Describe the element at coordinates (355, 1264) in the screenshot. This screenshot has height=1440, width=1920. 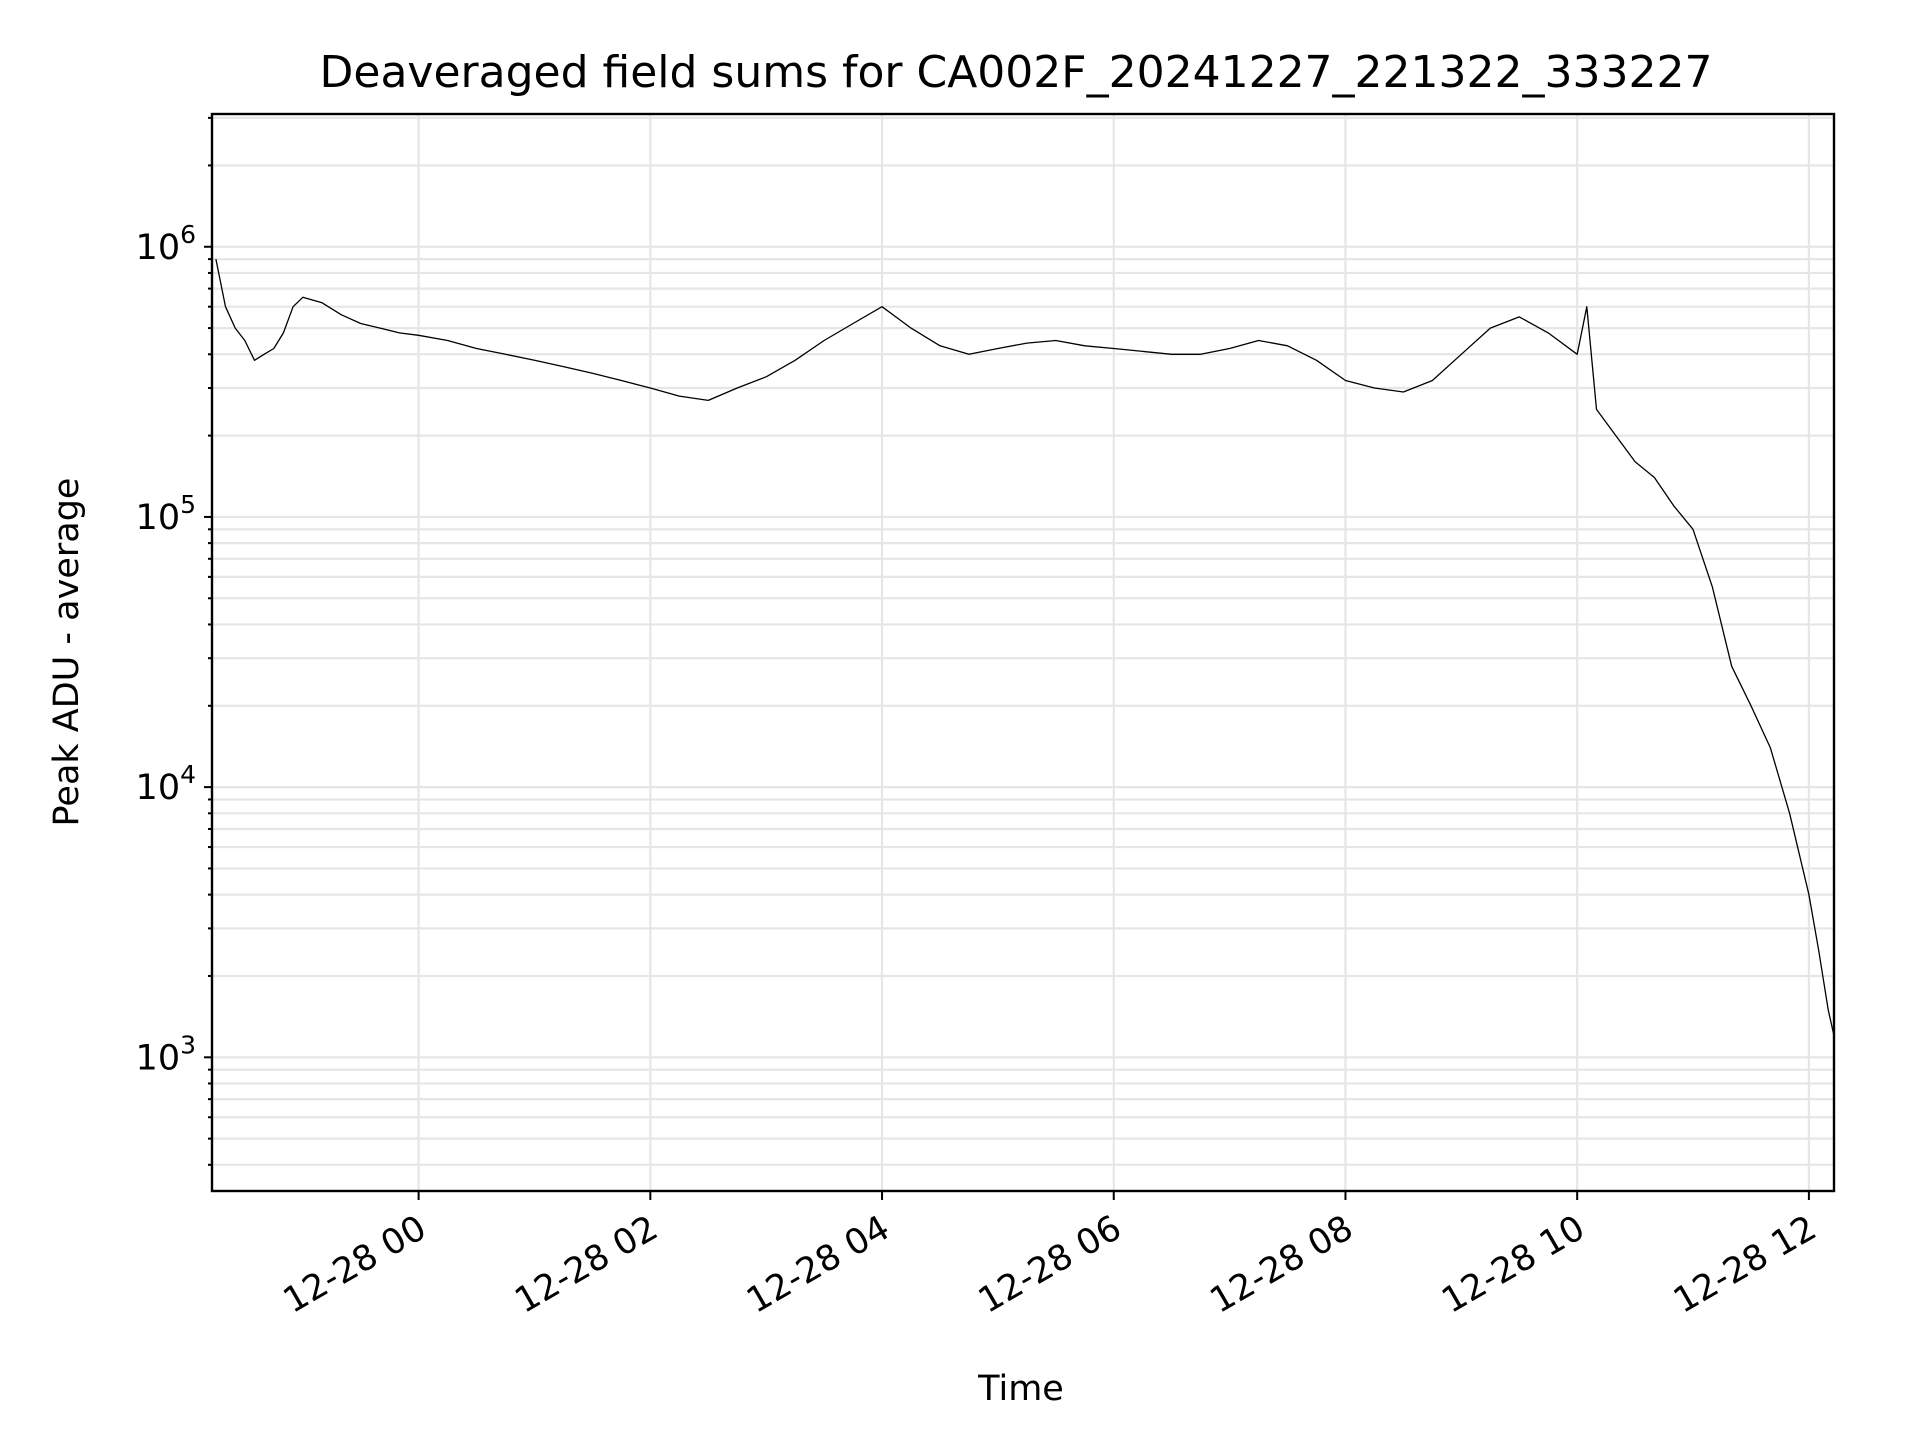
I see `x-tick-label: 12-28 00` at that location.